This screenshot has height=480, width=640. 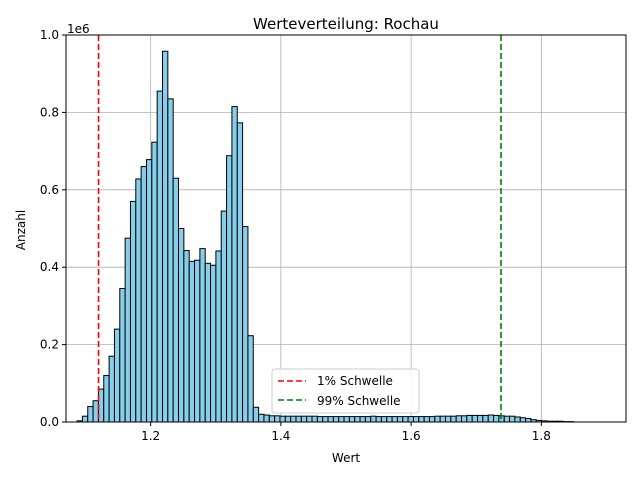 I want to click on y-tick-label: 1.0, so click(x=49, y=35).